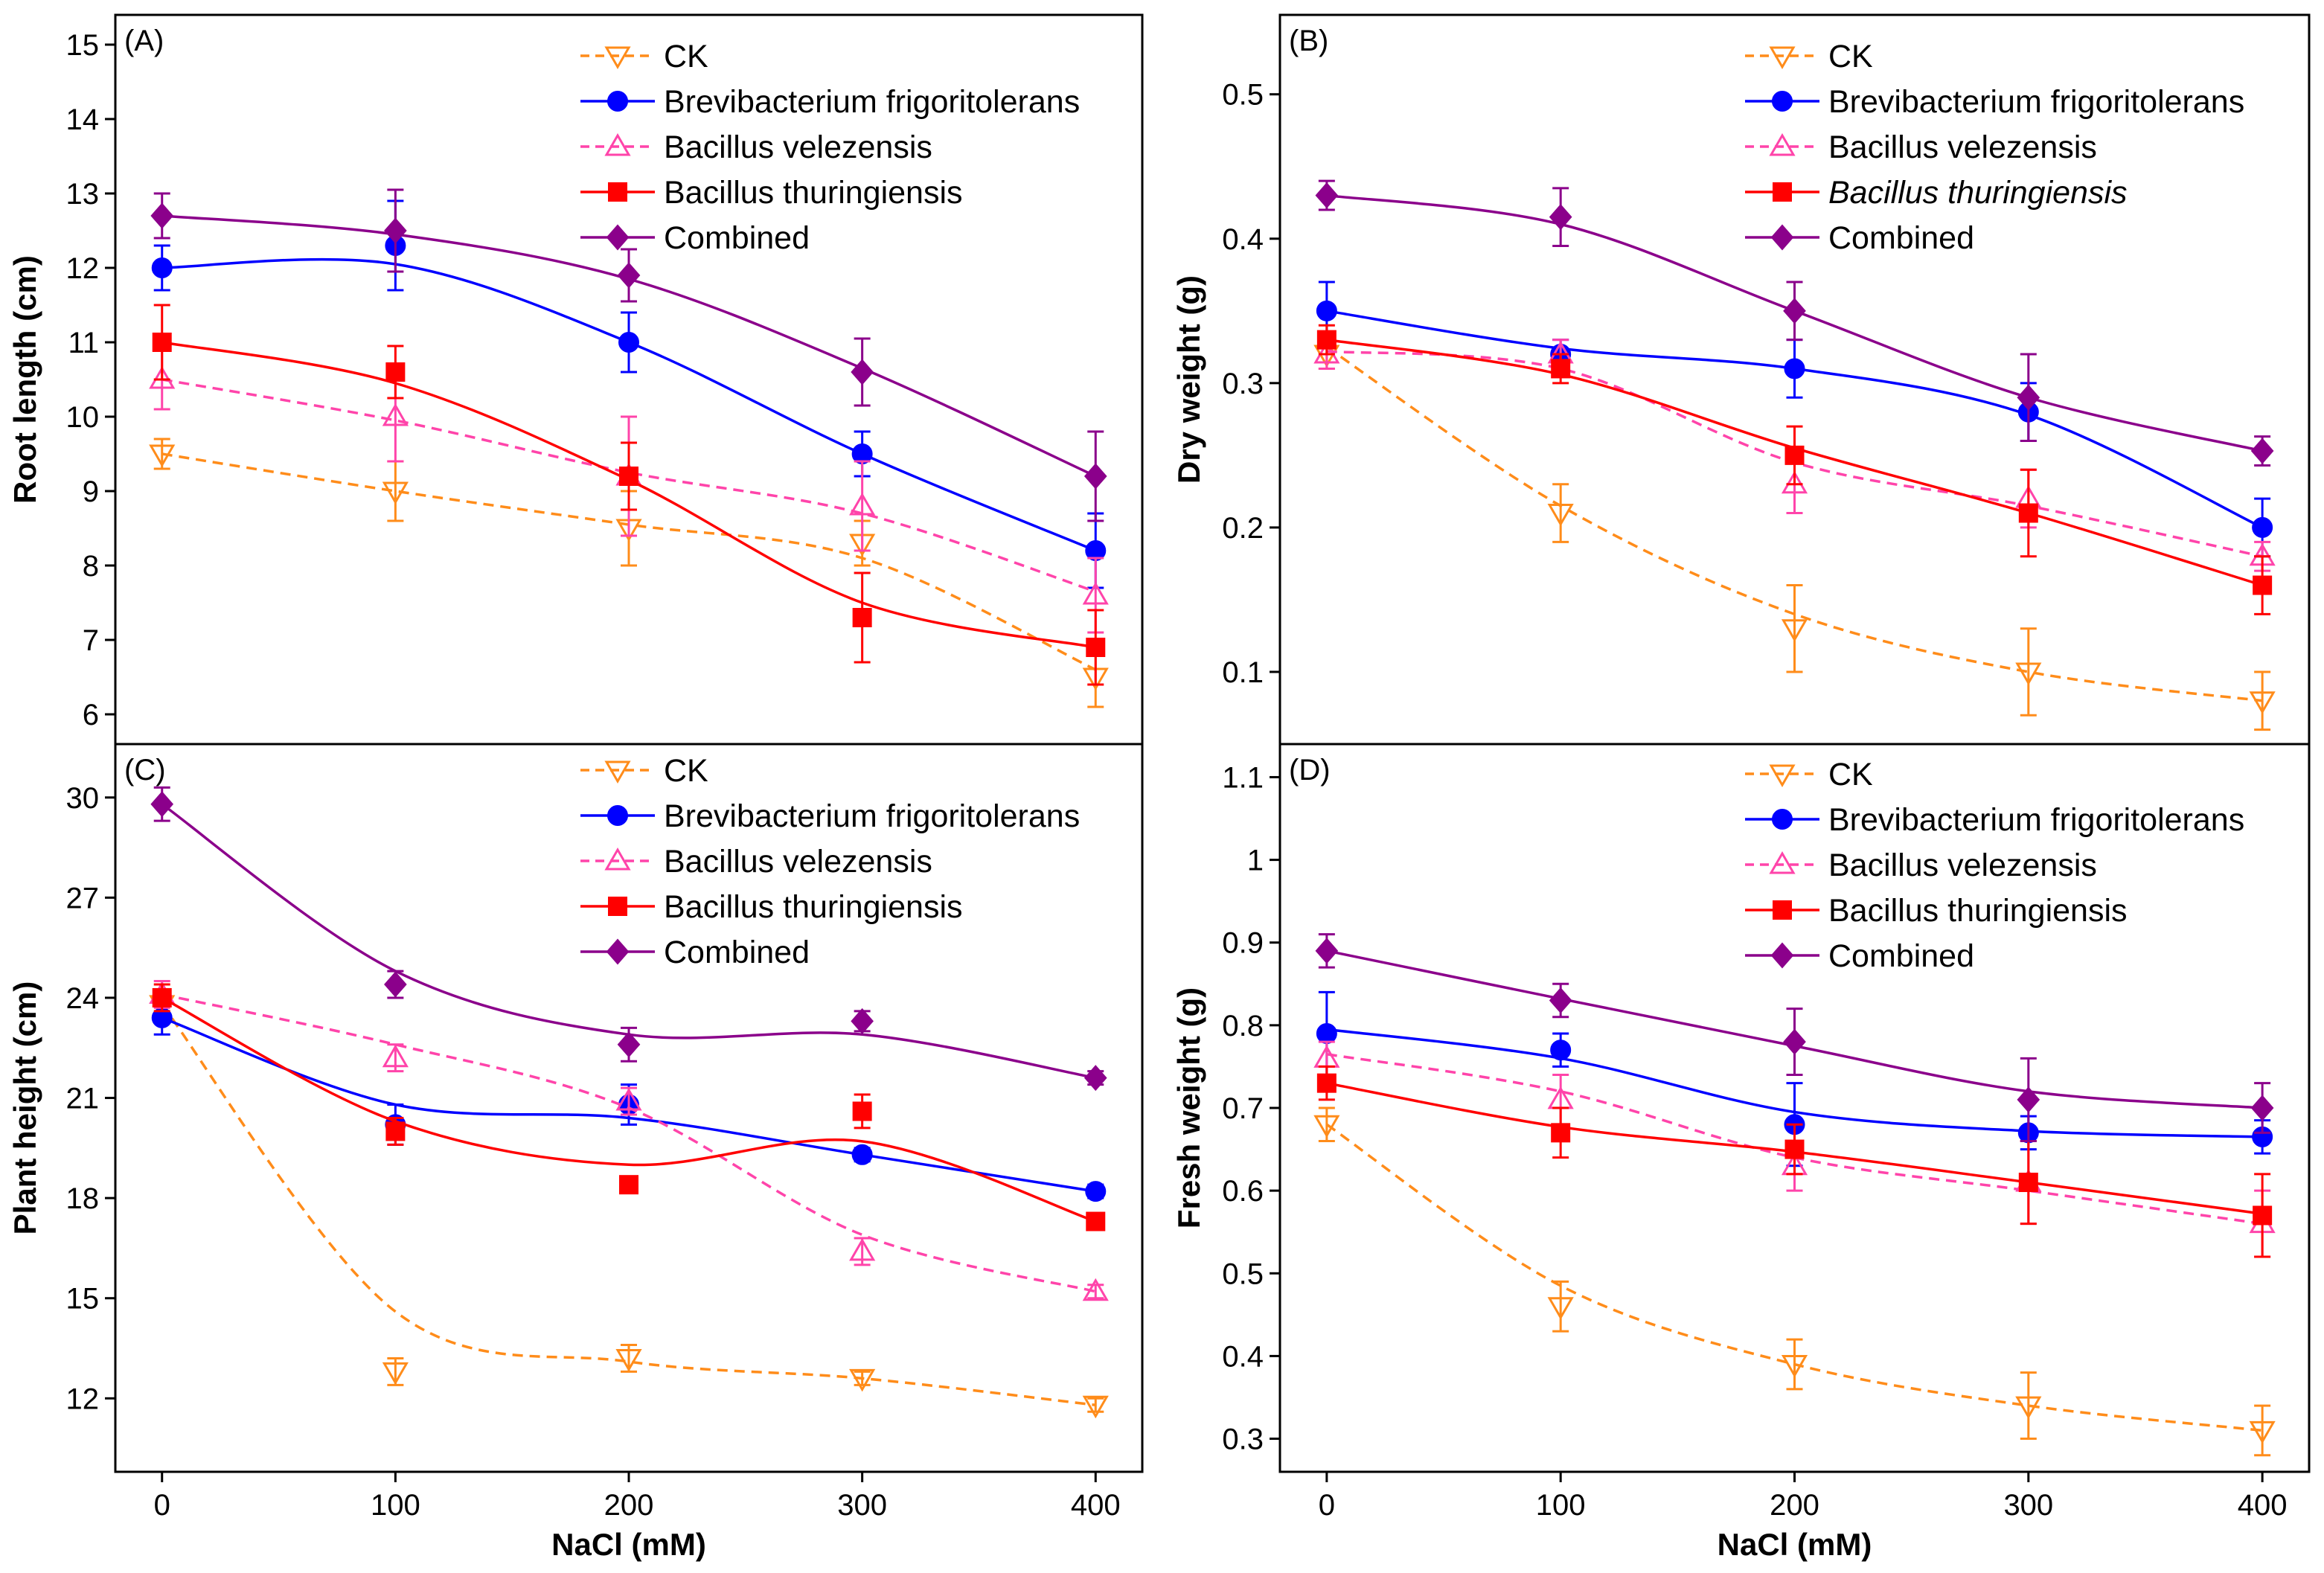 The image size is (2324, 1573). Describe the element at coordinates (1243, 528) in the screenshot. I see `y-tick-label: 0.2` at that location.